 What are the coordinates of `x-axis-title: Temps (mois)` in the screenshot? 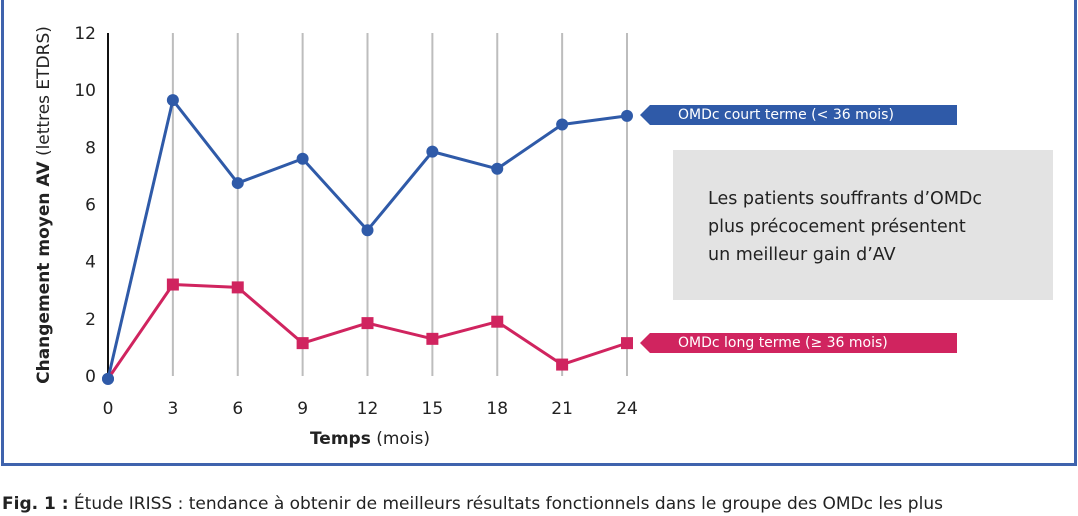 It's located at (370, 439).